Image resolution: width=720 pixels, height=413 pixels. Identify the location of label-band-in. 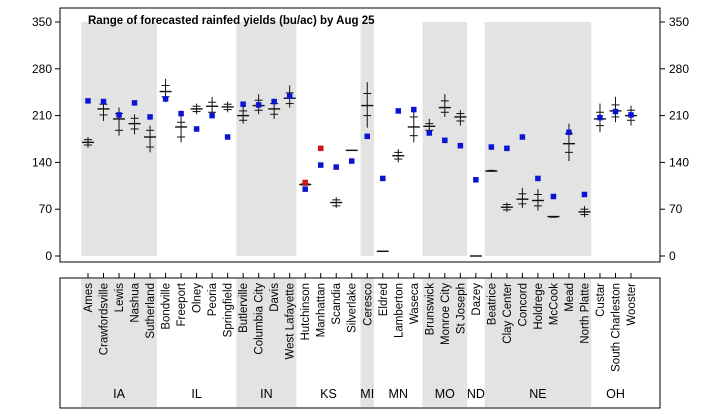
(266, 343).